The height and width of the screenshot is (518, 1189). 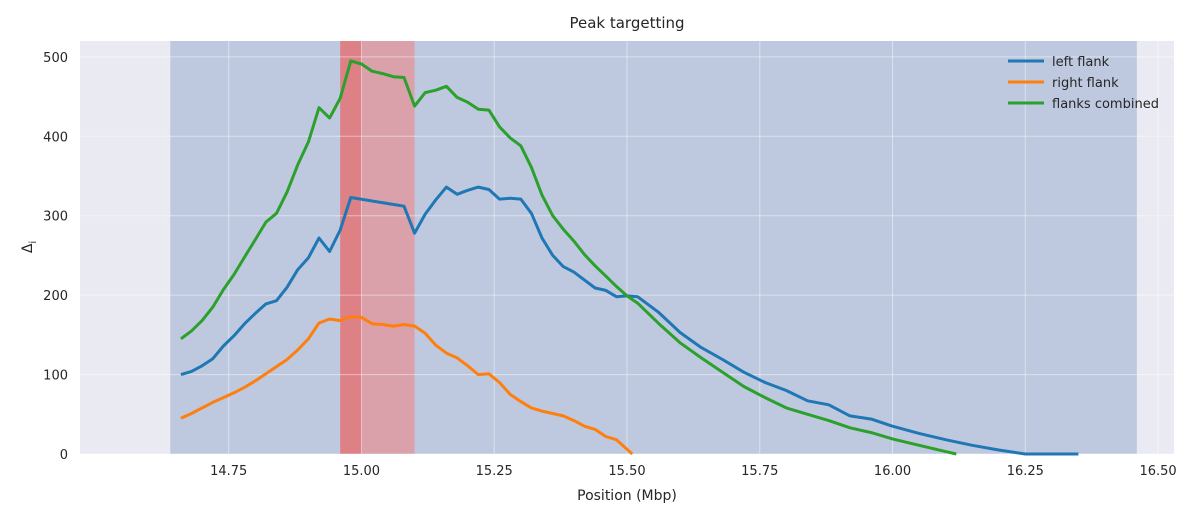 What do you see at coordinates (626, 471) in the screenshot?
I see `x-tick-label: 15.50` at bounding box center [626, 471].